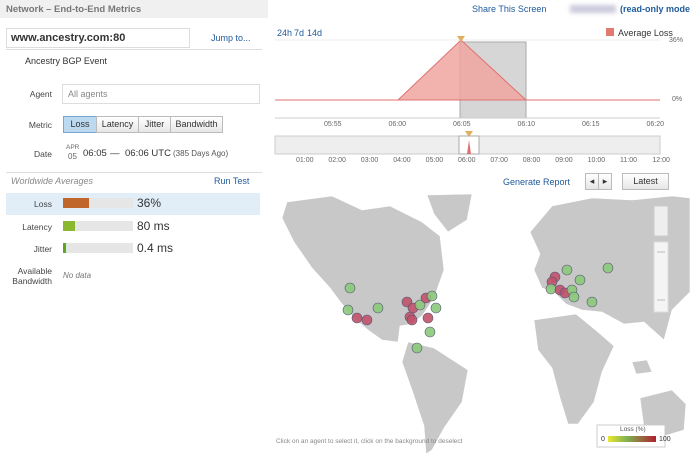 This screenshot has height=461, width=690. I want to click on nav-tick-label: 12:00, so click(661, 160).